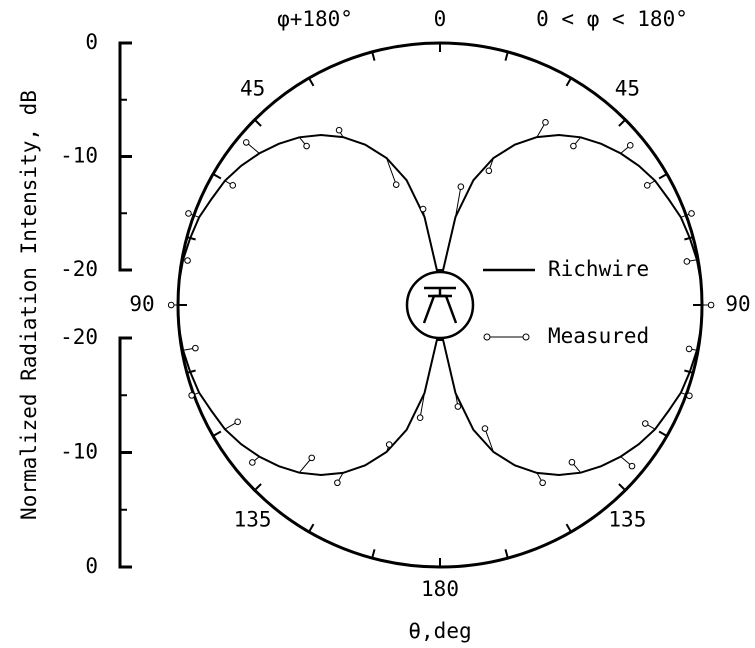 This screenshot has width=755, height=648. I want to click on angle-tick-label: 180, so click(440, 589).